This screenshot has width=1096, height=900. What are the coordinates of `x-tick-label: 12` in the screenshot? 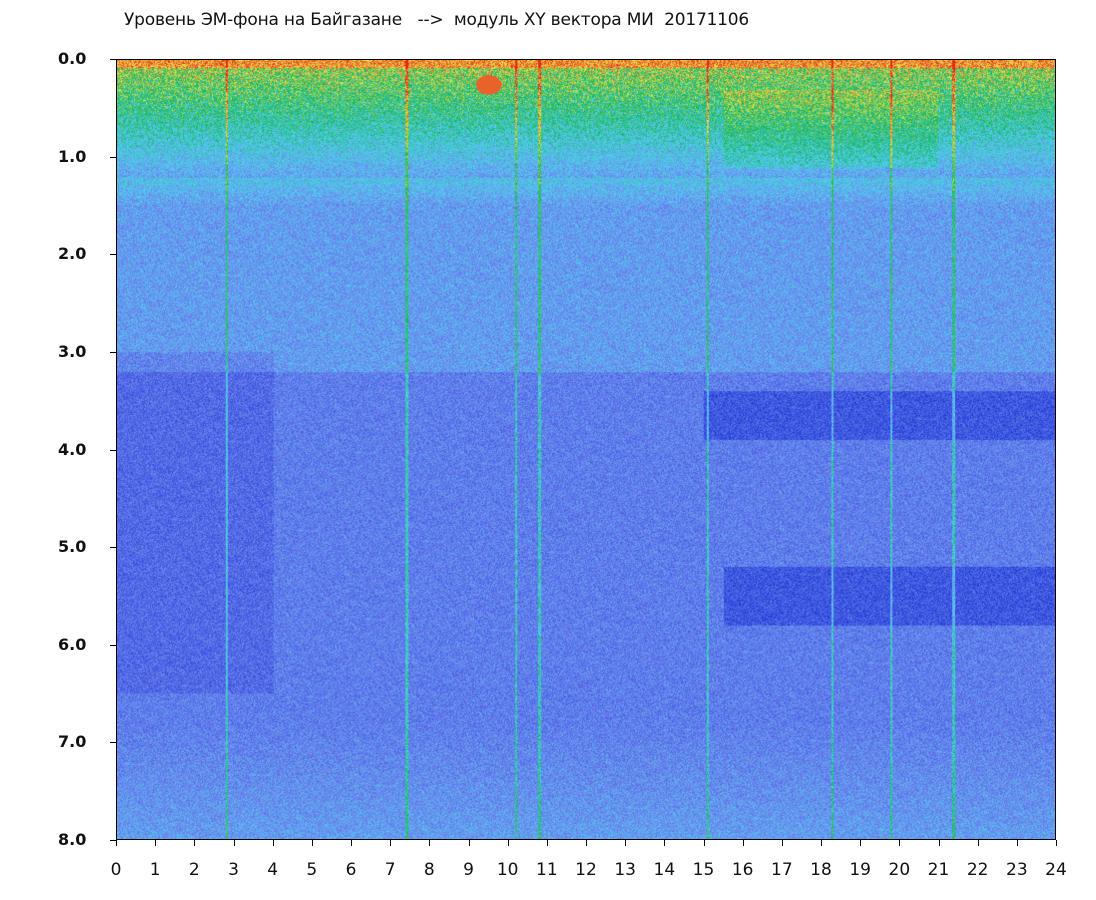 It's located at (586, 870).